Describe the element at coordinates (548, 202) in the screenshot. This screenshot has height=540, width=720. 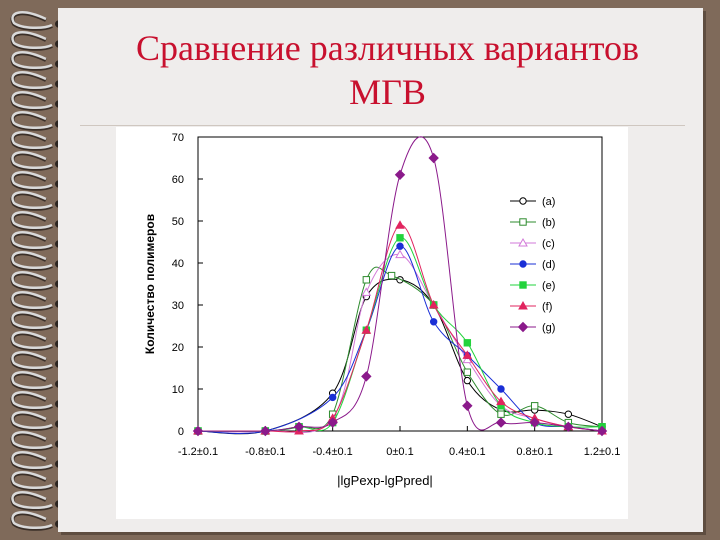
I see `legend-label: (a)` at that location.